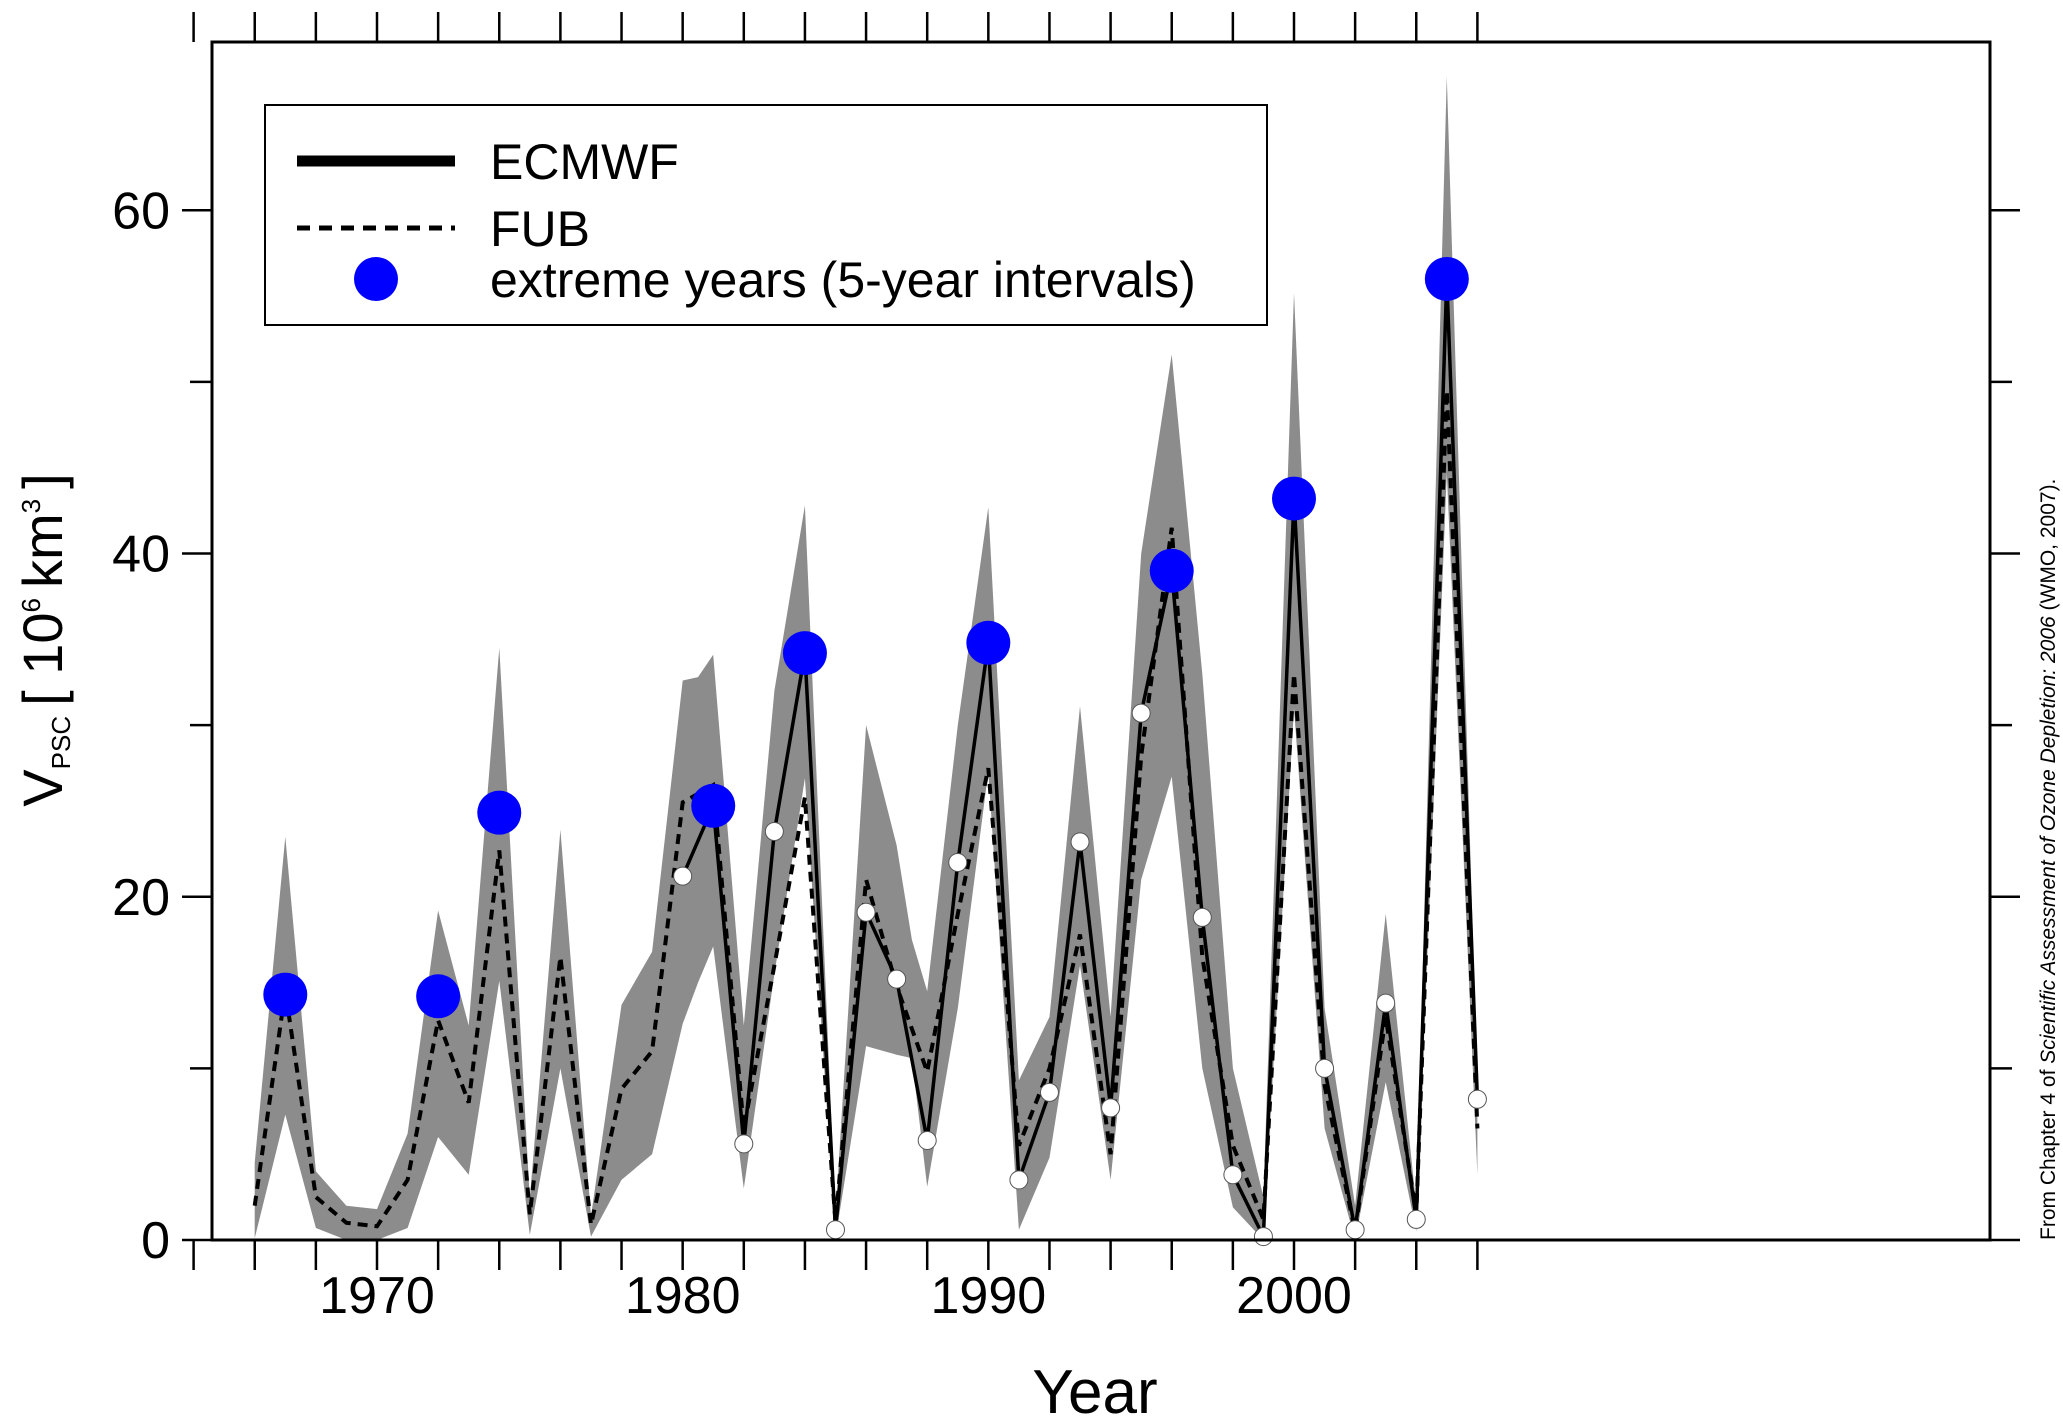  What do you see at coordinates (1263, 1237) in the screenshot?
I see `year-marker-1999` at bounding box center [1263, 1237].